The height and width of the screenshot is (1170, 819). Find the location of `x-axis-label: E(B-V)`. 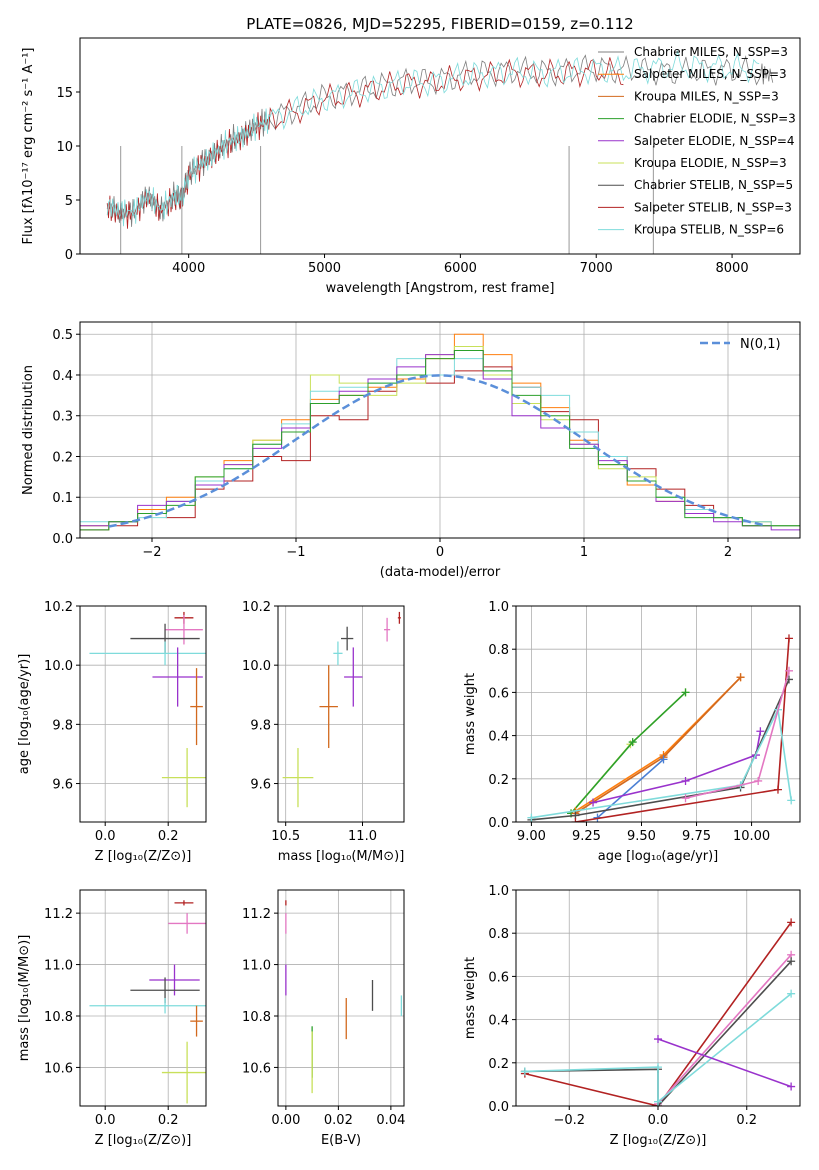

x-axis-label: E(B-V) is located at coordinates (341, 1140).